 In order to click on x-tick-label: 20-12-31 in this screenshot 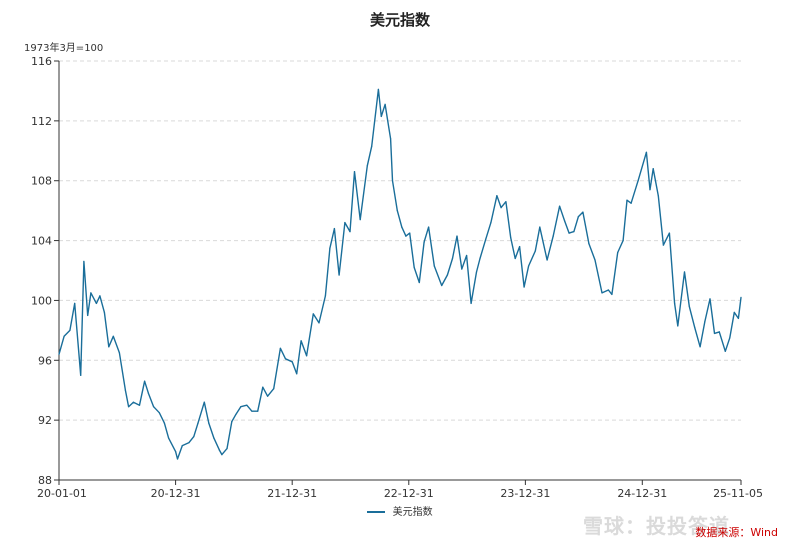, I will do `click(176, 493)`.